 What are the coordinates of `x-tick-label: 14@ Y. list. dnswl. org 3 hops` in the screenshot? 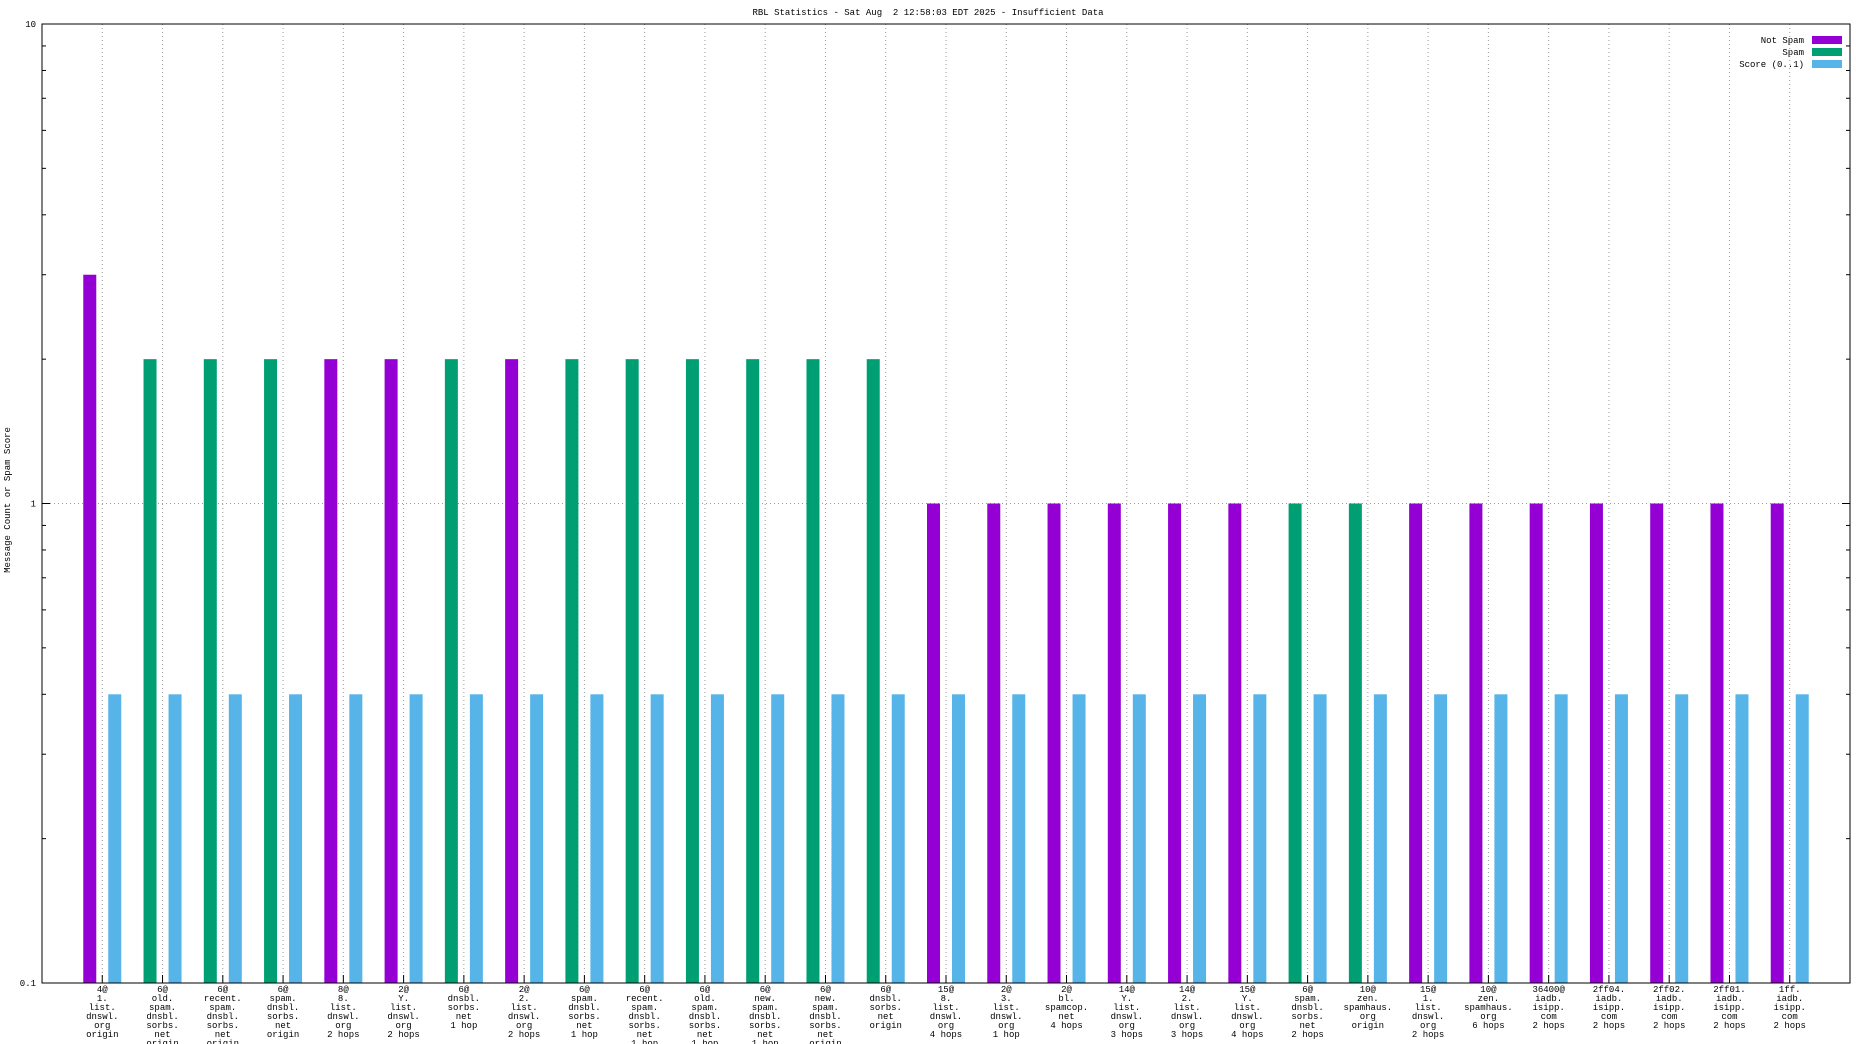 It's located at (1127, 1012).